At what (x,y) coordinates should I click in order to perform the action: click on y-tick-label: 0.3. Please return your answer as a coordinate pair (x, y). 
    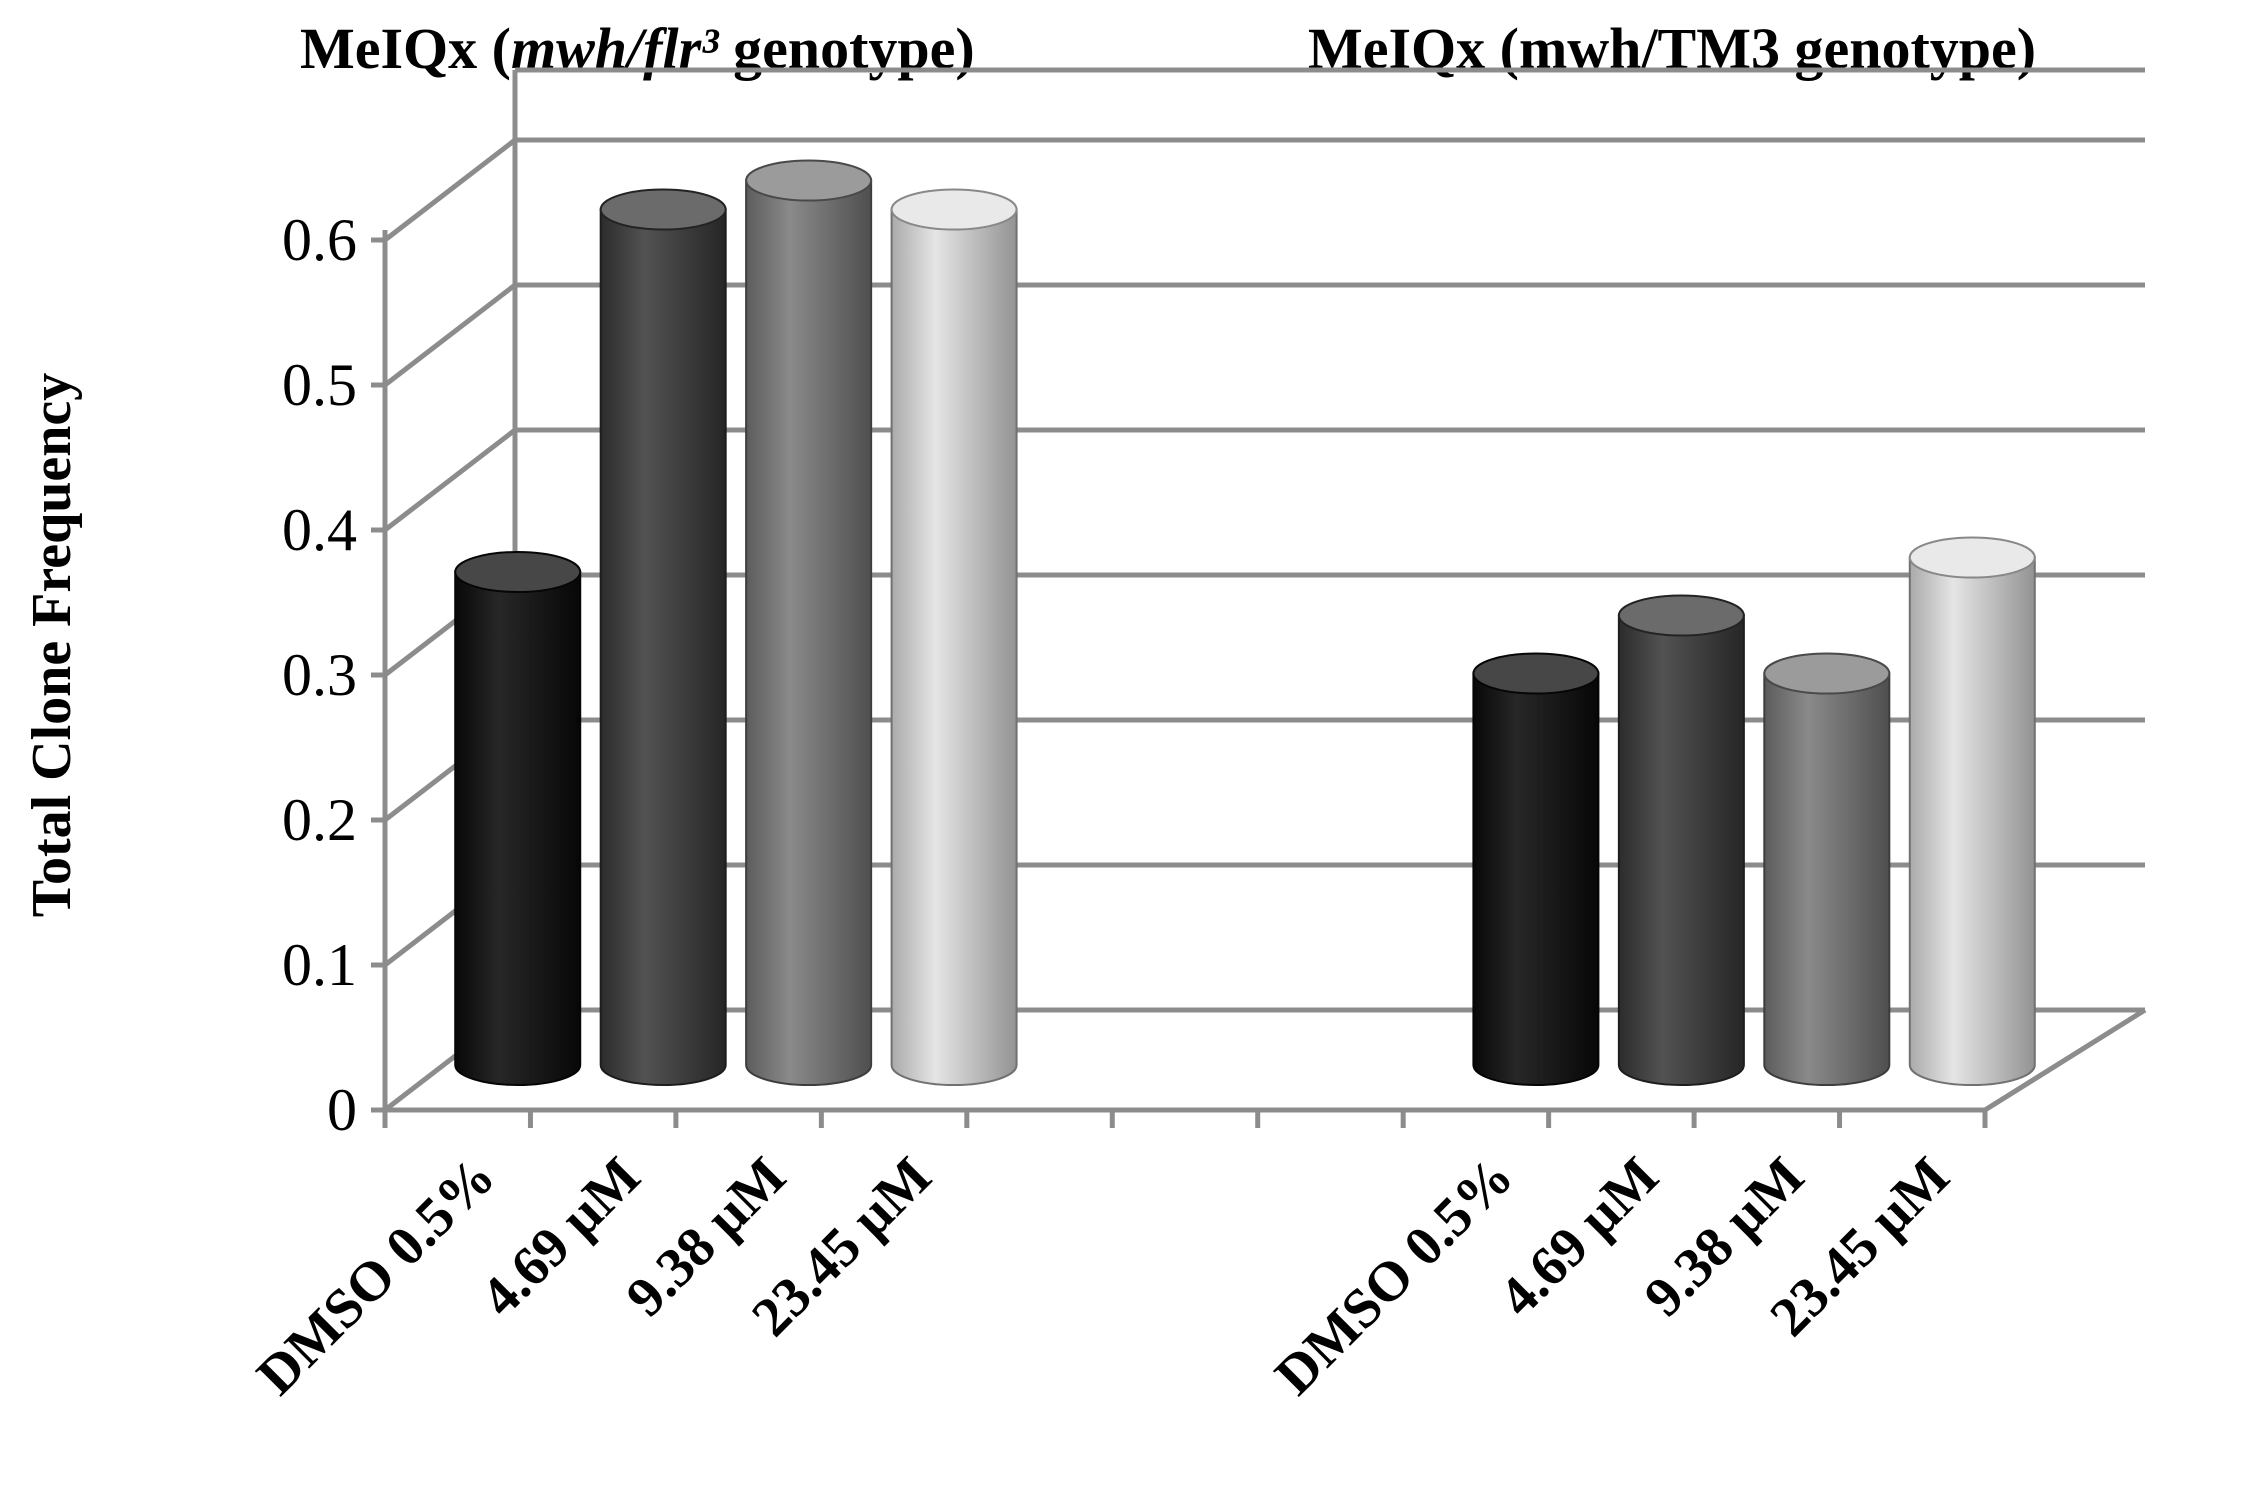
    Looking at the image, I should click on (319, 675).